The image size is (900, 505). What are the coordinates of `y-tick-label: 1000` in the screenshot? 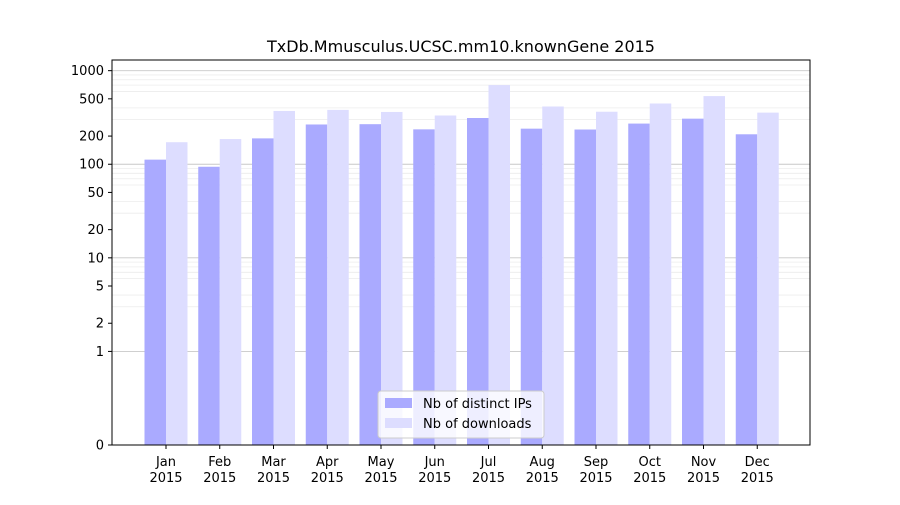 It's located at (87, 71).